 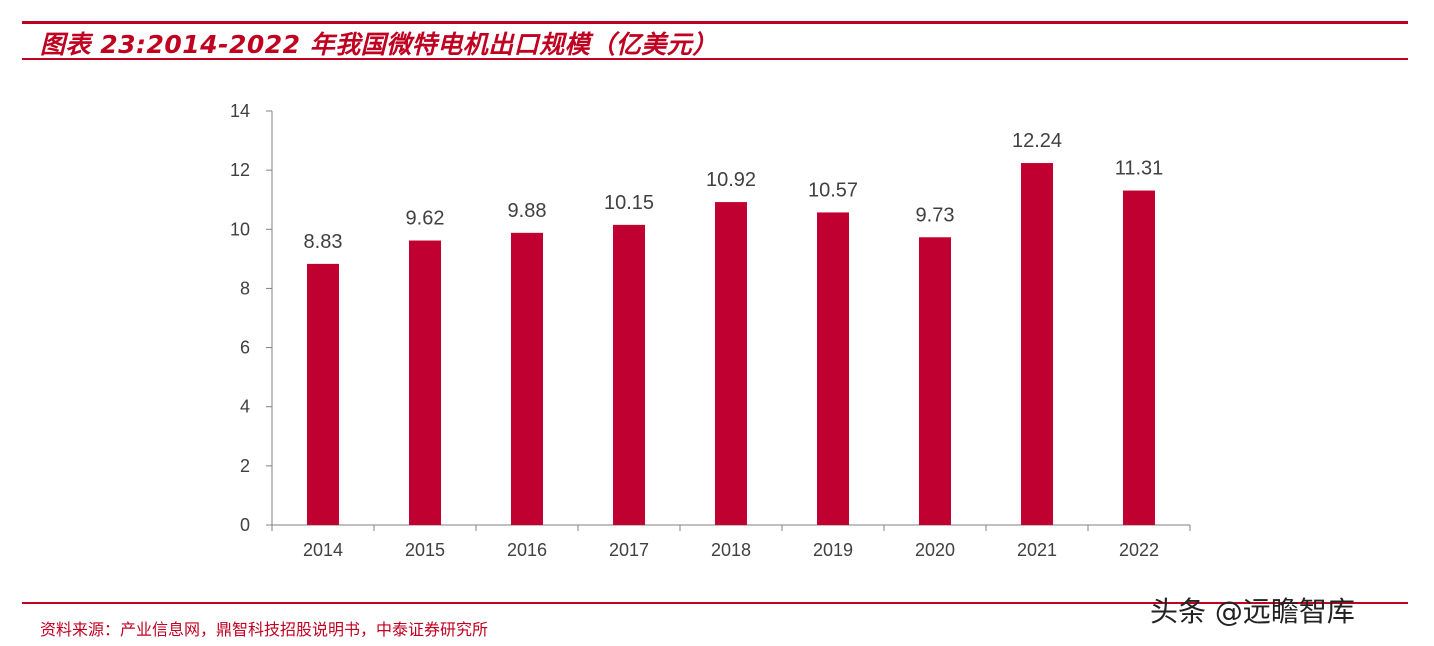 What do you see at coordinates (245, 525) in the screenshot?
I see `y-tick-label: 0` at bounding box center [245, 525].